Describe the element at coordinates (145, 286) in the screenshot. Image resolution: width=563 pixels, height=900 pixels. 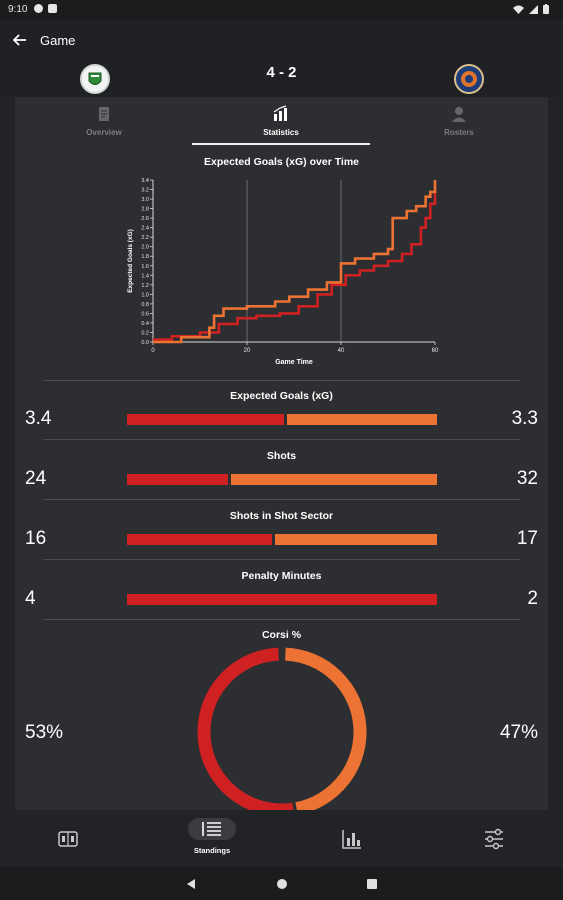
I see `y-tick-label: 1.2` at that location.